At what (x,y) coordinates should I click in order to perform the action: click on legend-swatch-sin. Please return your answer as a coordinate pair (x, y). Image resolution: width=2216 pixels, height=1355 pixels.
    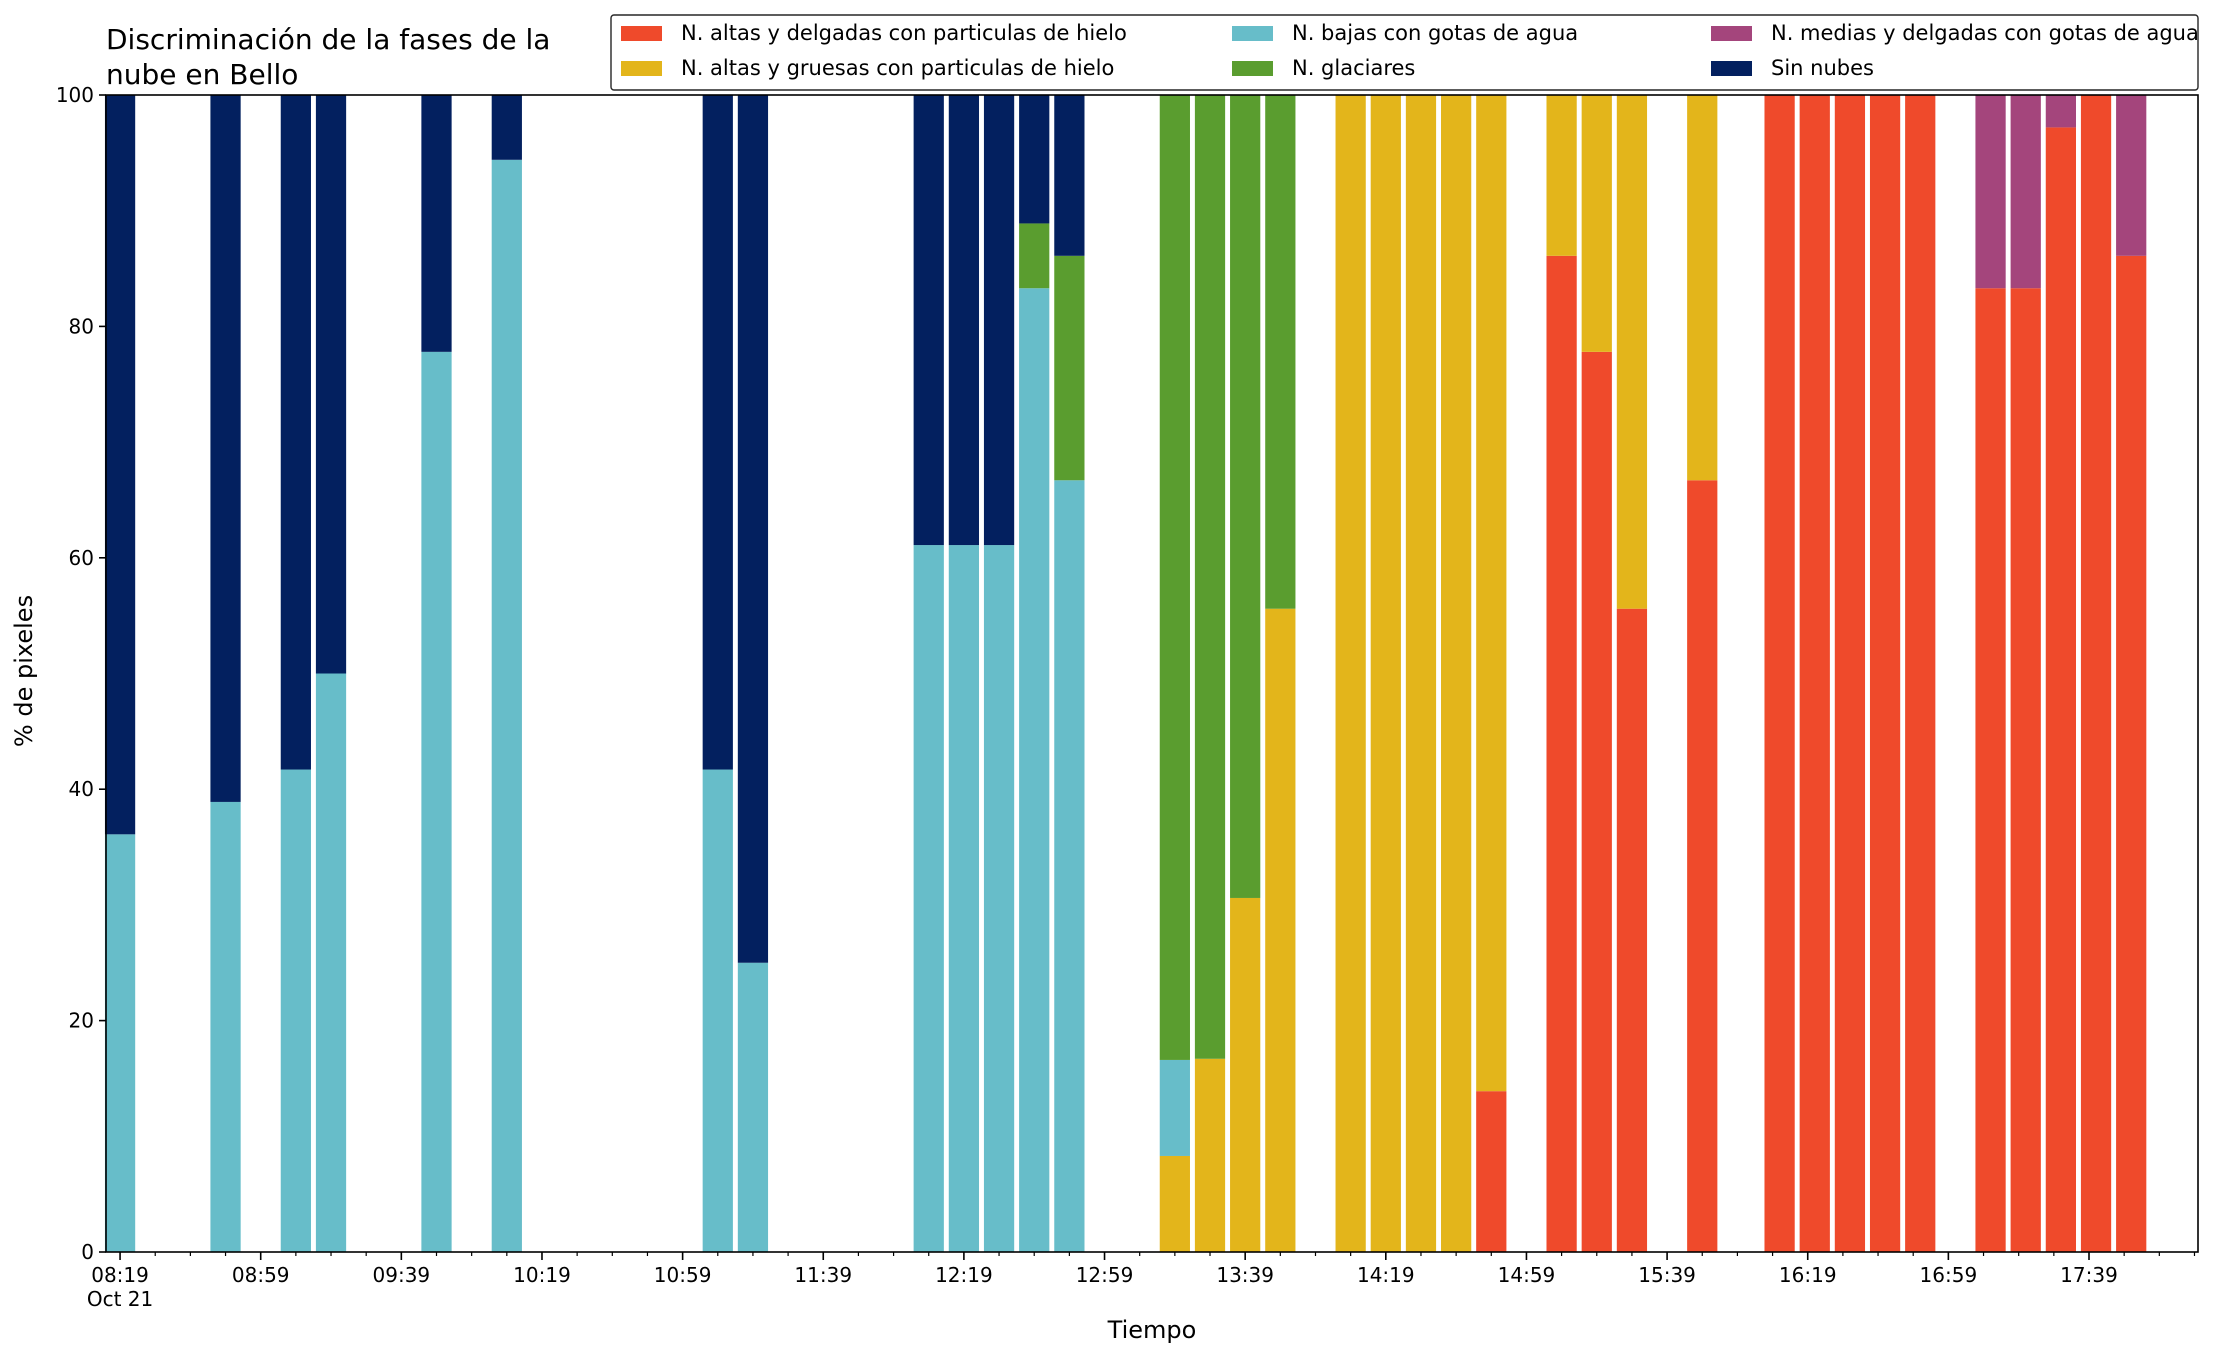
    Looking at the image, I should click on (1731, 68).